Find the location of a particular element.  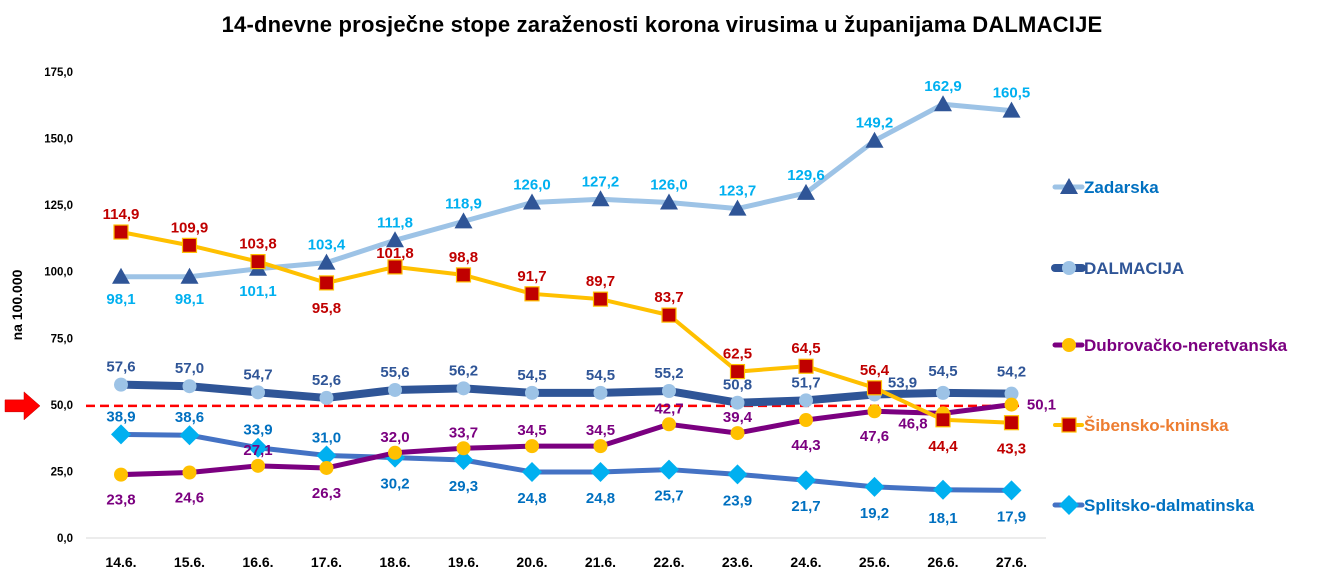

legend-item: DALMACIJA is located at coordinates (1117, 268).